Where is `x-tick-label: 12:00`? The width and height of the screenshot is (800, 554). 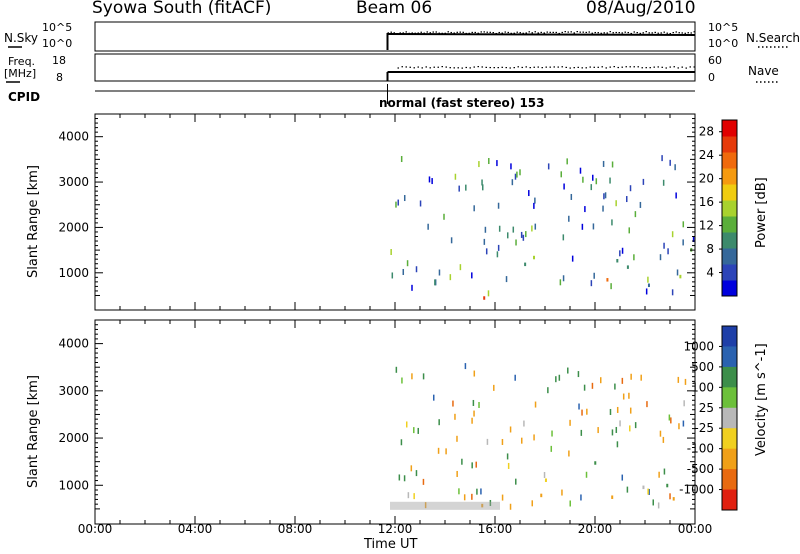 x-tick-label: 12:00 is located at coordinates (395, 529).